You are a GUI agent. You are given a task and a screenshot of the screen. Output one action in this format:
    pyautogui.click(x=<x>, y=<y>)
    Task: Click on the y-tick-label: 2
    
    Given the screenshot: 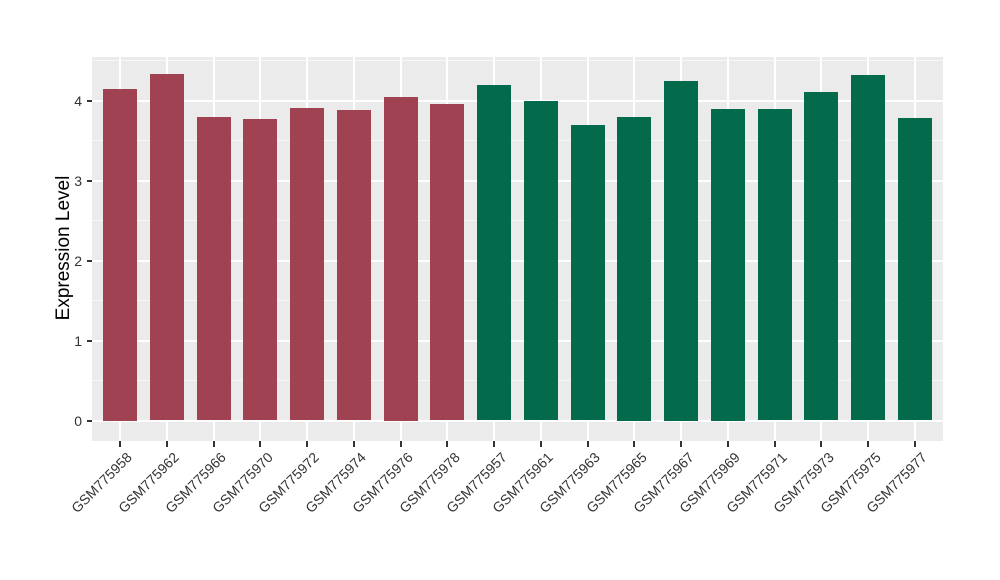 What is the action you would take?
    pyautogui.click(x=78, y=260)
    